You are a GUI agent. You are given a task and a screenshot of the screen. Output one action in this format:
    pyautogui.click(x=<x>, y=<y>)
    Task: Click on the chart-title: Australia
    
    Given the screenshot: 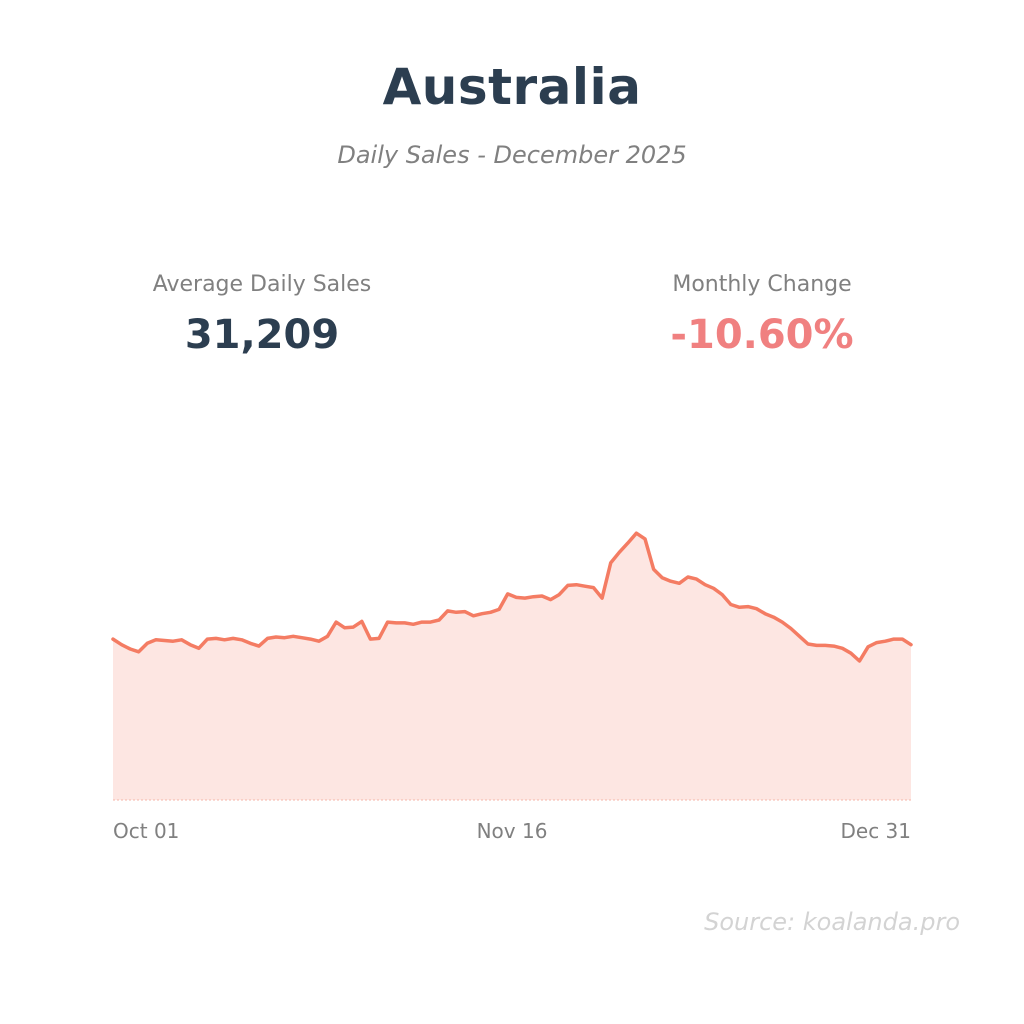 What is the action you would take?
    pyautogui.click(x=512, y=87)
    